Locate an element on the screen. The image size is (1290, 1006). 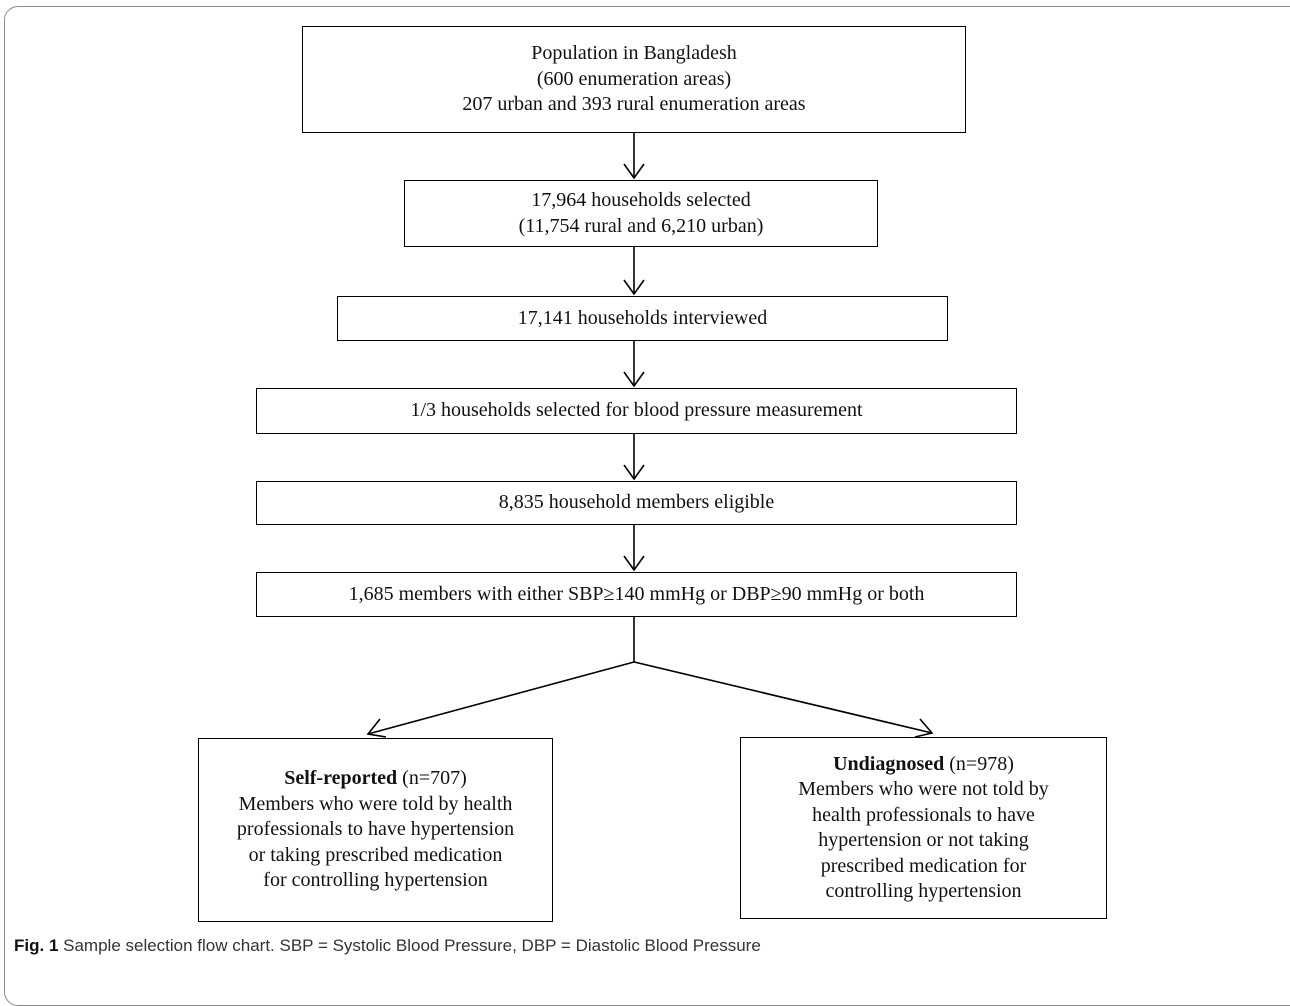
eligible-line1: 8,835 household members eligible is located at coordinates (636, 502).